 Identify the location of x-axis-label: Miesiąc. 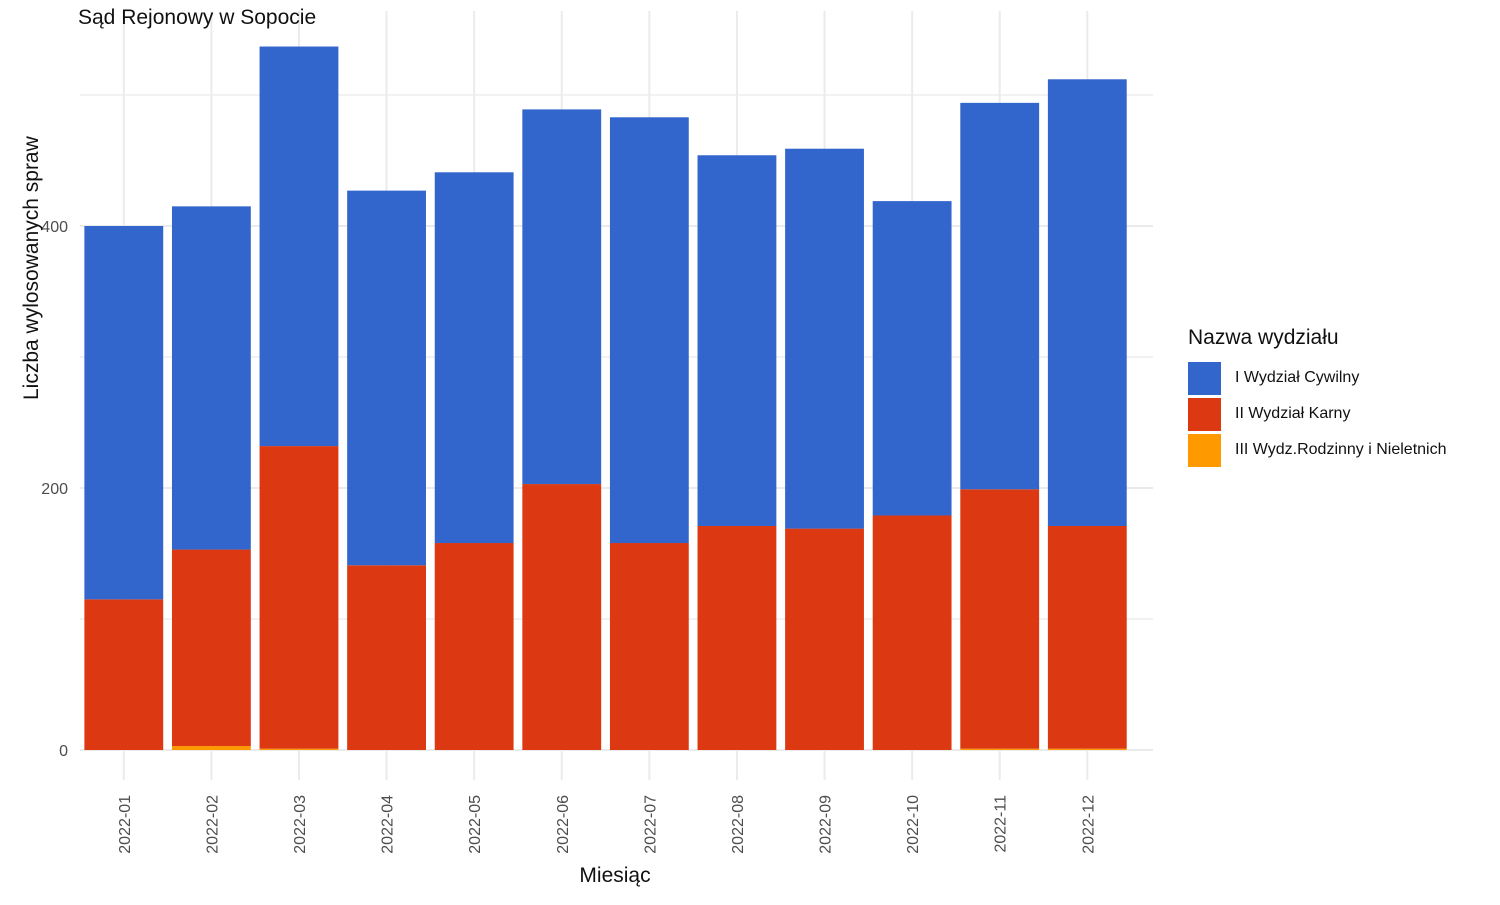
(615, 875).